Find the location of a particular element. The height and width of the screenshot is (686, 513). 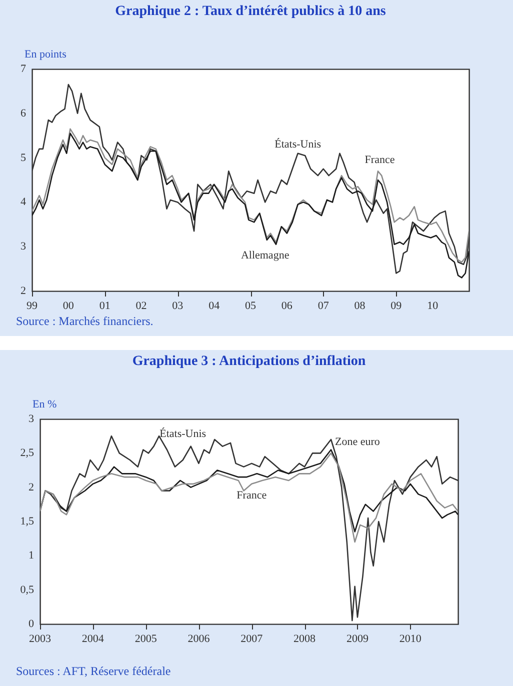

x-tick-label: 08 is located at coordinates (360, 306).